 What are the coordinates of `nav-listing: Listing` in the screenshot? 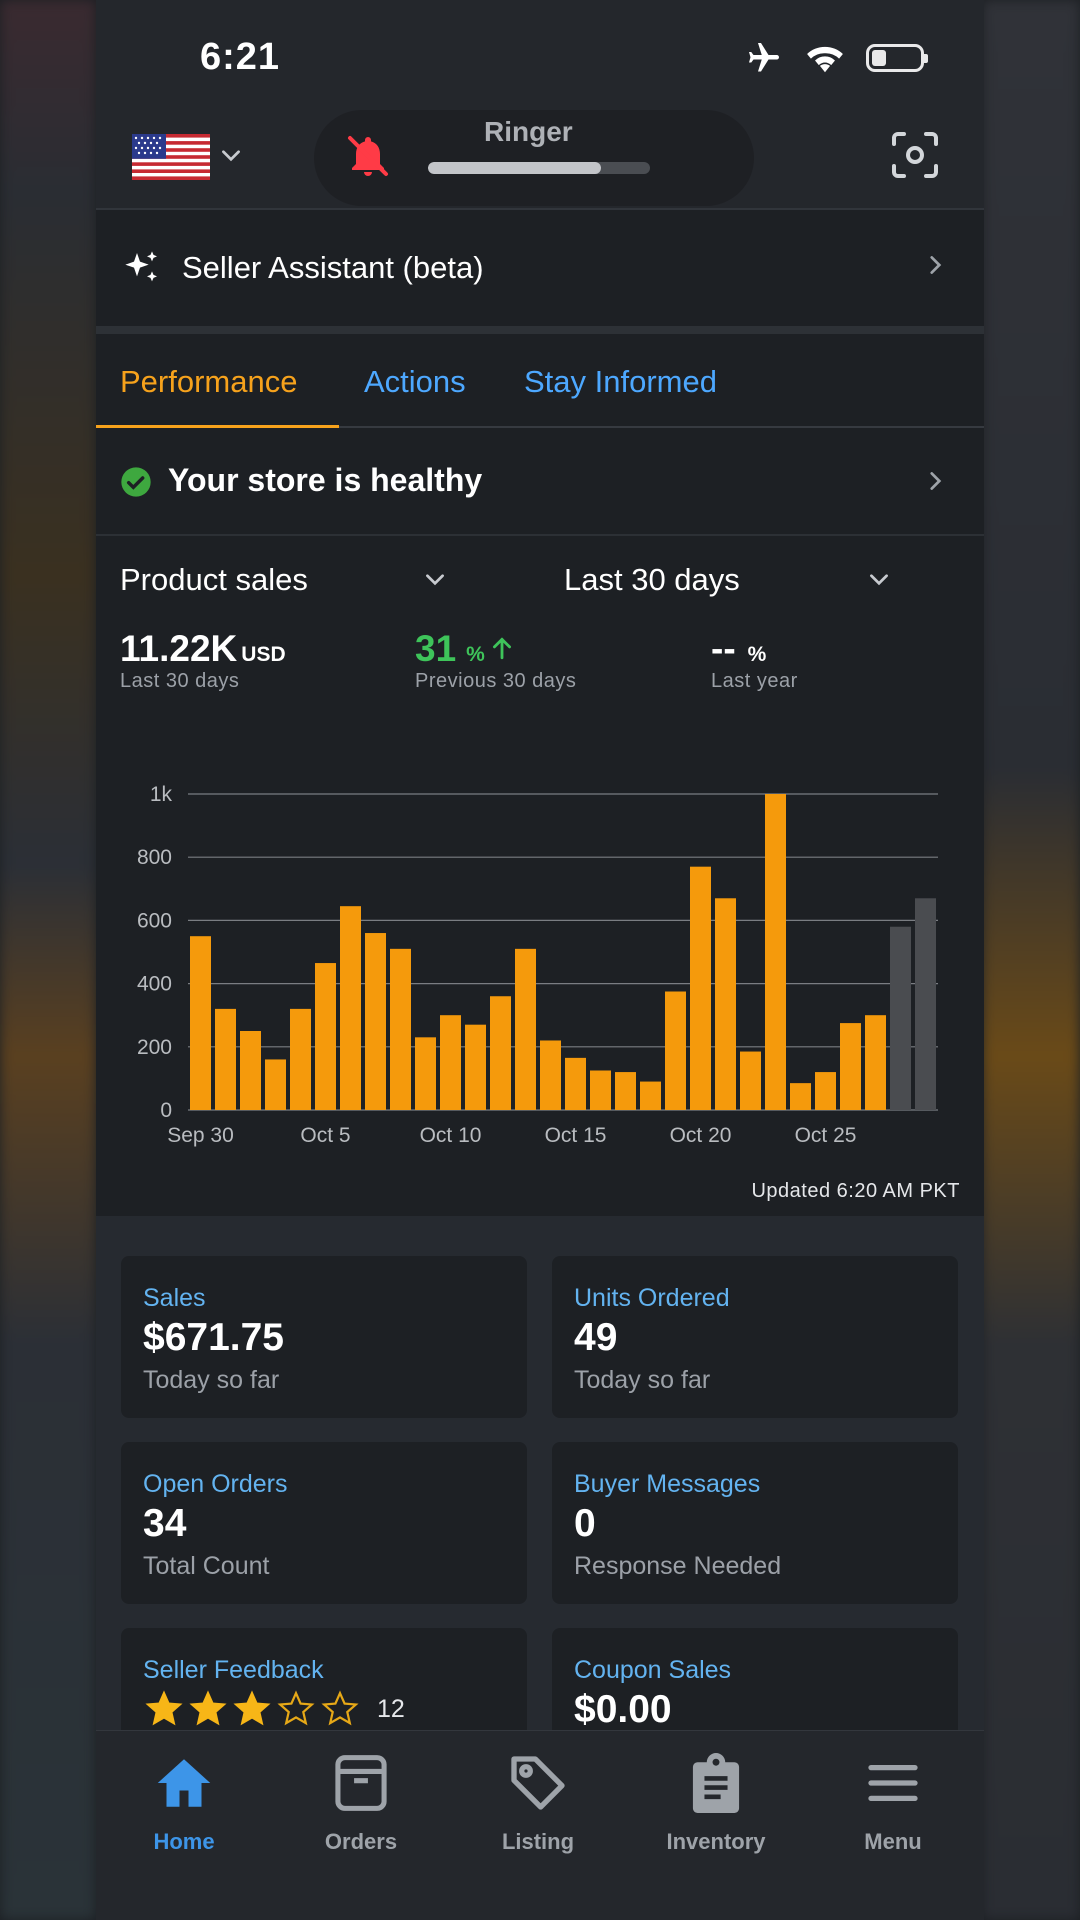 It's located at (538, 1803).